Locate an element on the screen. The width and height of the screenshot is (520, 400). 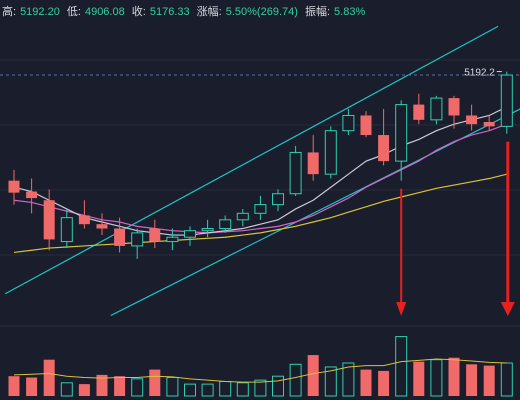
low-label: 低: is located at coordinates (73, 12).